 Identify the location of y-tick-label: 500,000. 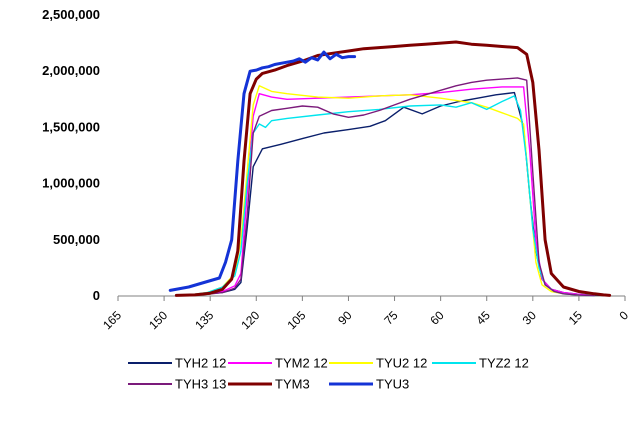
(76, 239).